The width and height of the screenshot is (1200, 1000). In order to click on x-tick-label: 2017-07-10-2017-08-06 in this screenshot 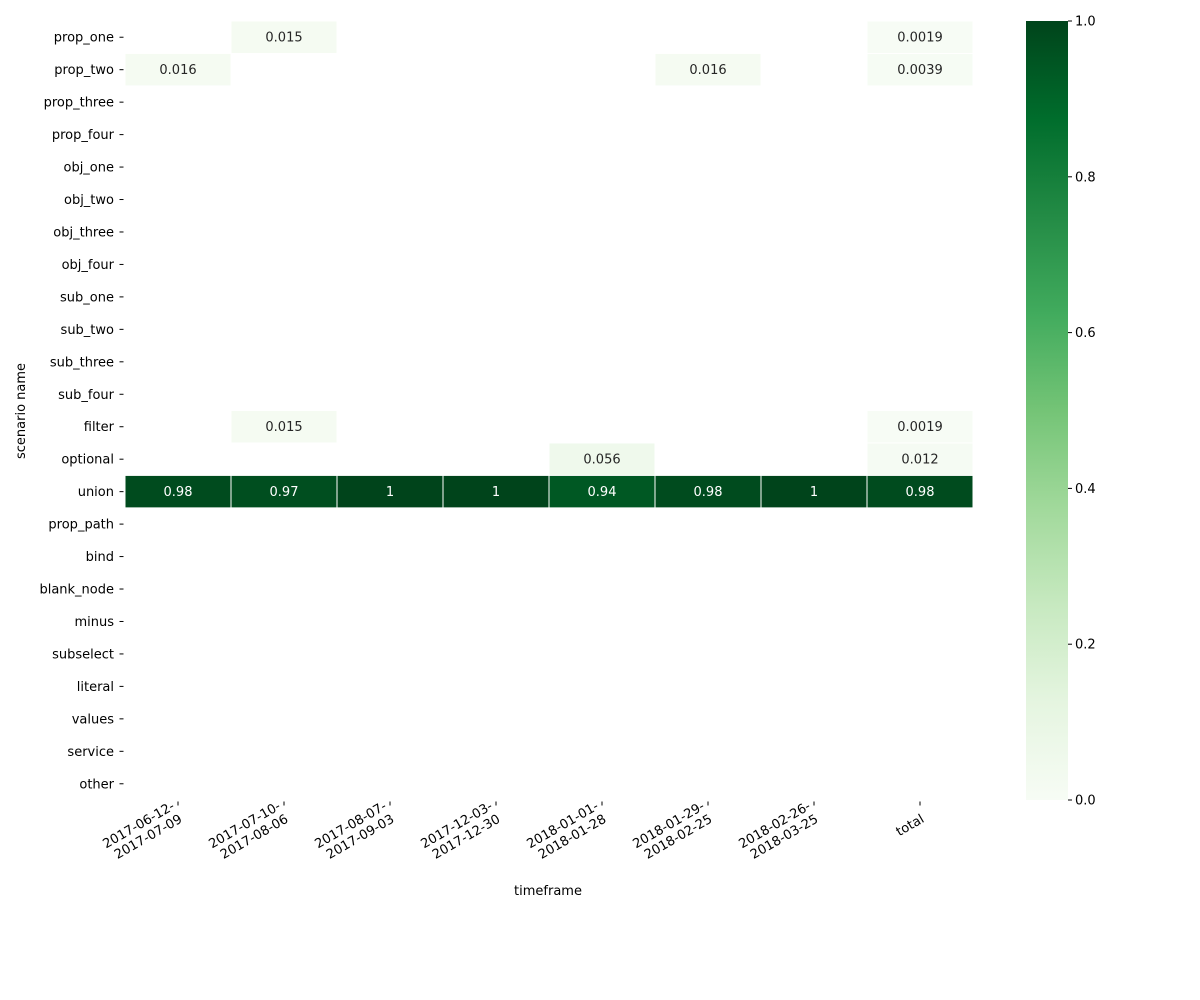, I will do `click(249, 831)`.